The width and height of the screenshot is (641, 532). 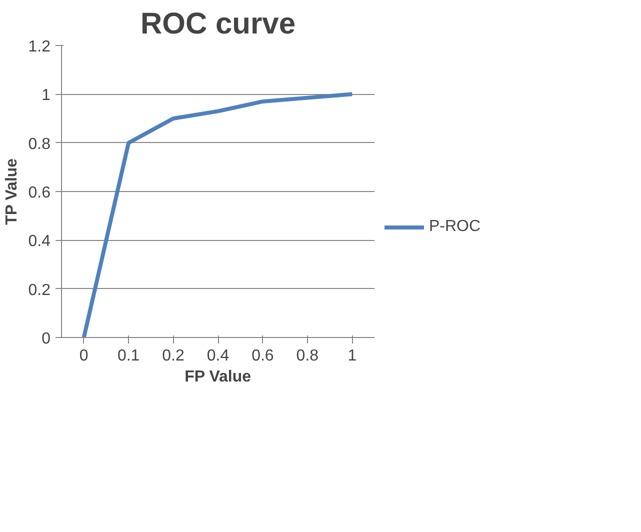 What do you see at coordinates (218, 377) in the screenshot?
I see `x-axis-title: FP Value` at bounding box center [218, 377].